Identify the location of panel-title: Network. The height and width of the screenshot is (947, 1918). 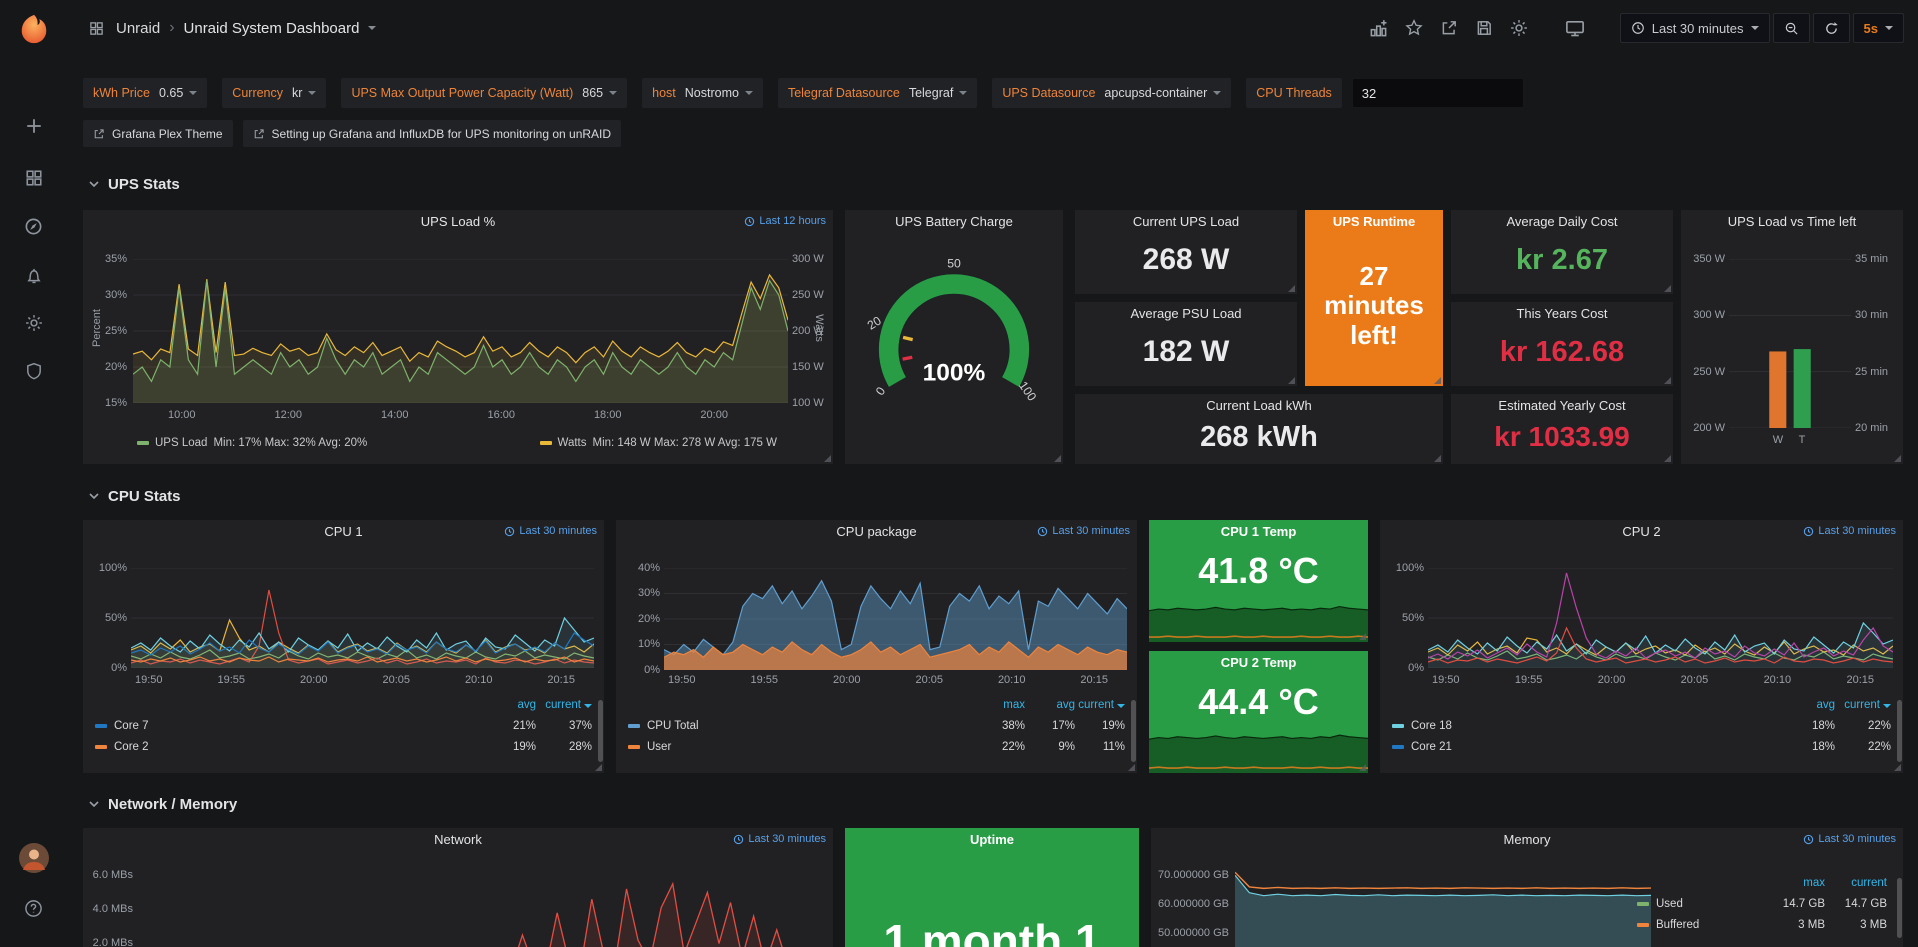
(458, 839).